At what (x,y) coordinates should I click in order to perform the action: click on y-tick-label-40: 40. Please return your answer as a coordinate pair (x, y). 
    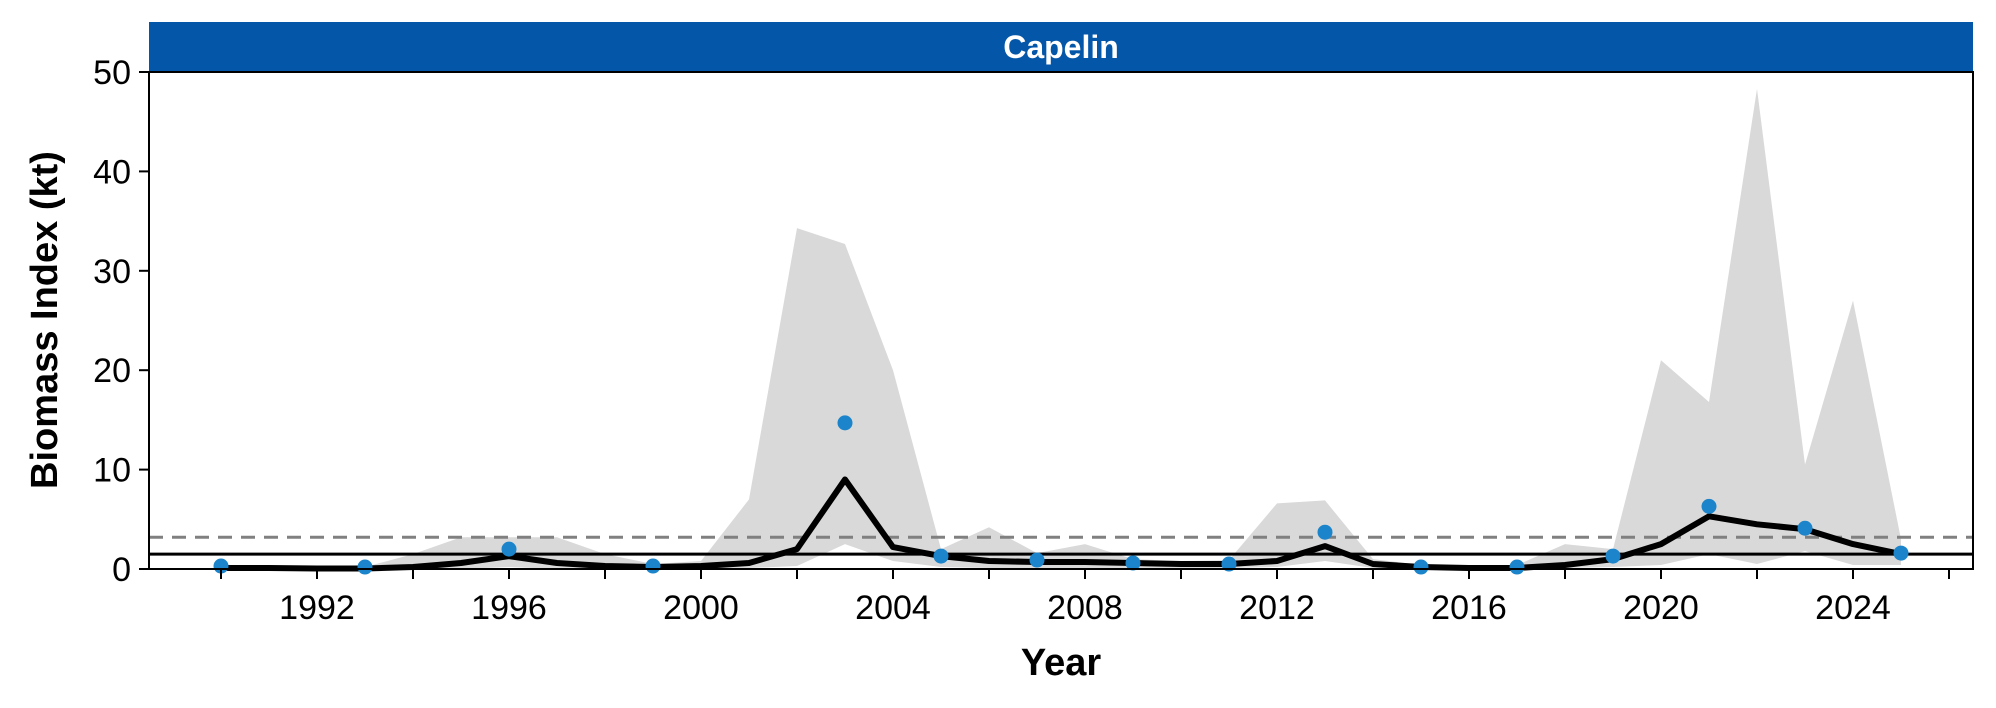
    Looking at the image, I should click on (112, 172).